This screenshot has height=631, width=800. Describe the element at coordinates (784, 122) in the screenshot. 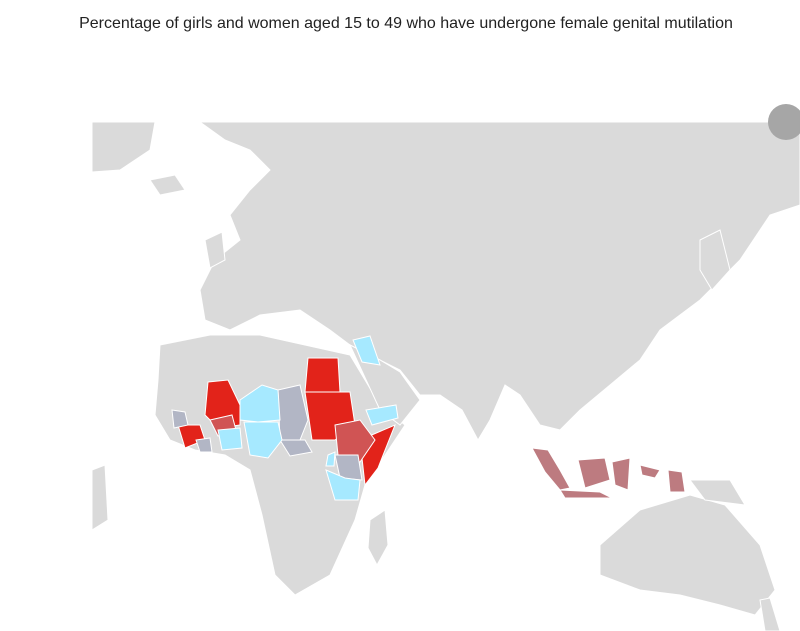

I see `scroll-handle` at that location.